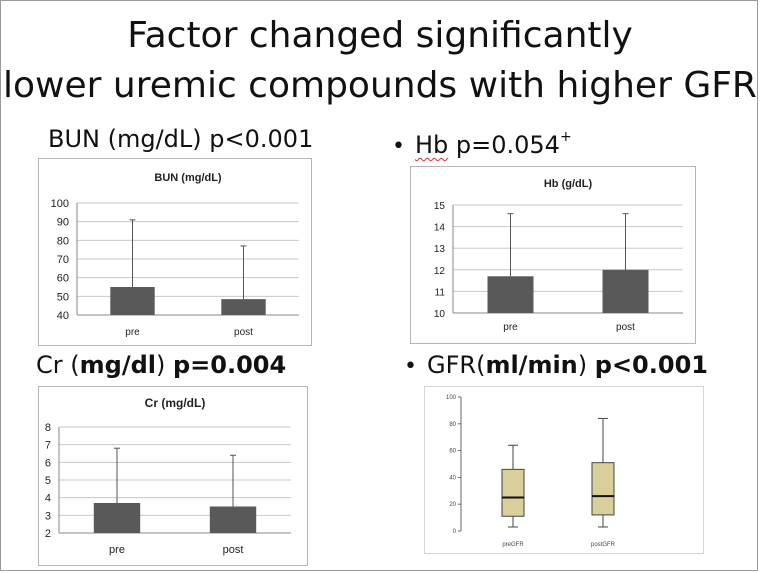 This screenshot has height=573, width=760. I want to click on bun-y-tick-label: 100, so click(60, 204).